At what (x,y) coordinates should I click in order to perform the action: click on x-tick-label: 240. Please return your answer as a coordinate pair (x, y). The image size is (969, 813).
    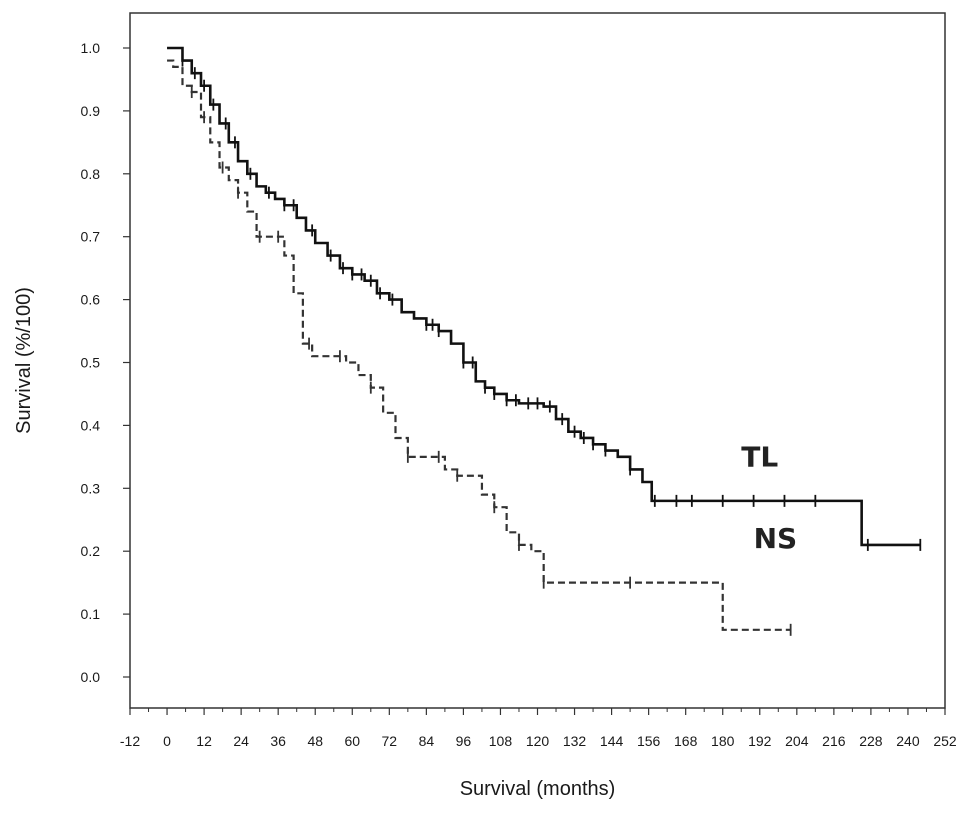
    Looking at the image, I should click on (908, 741).